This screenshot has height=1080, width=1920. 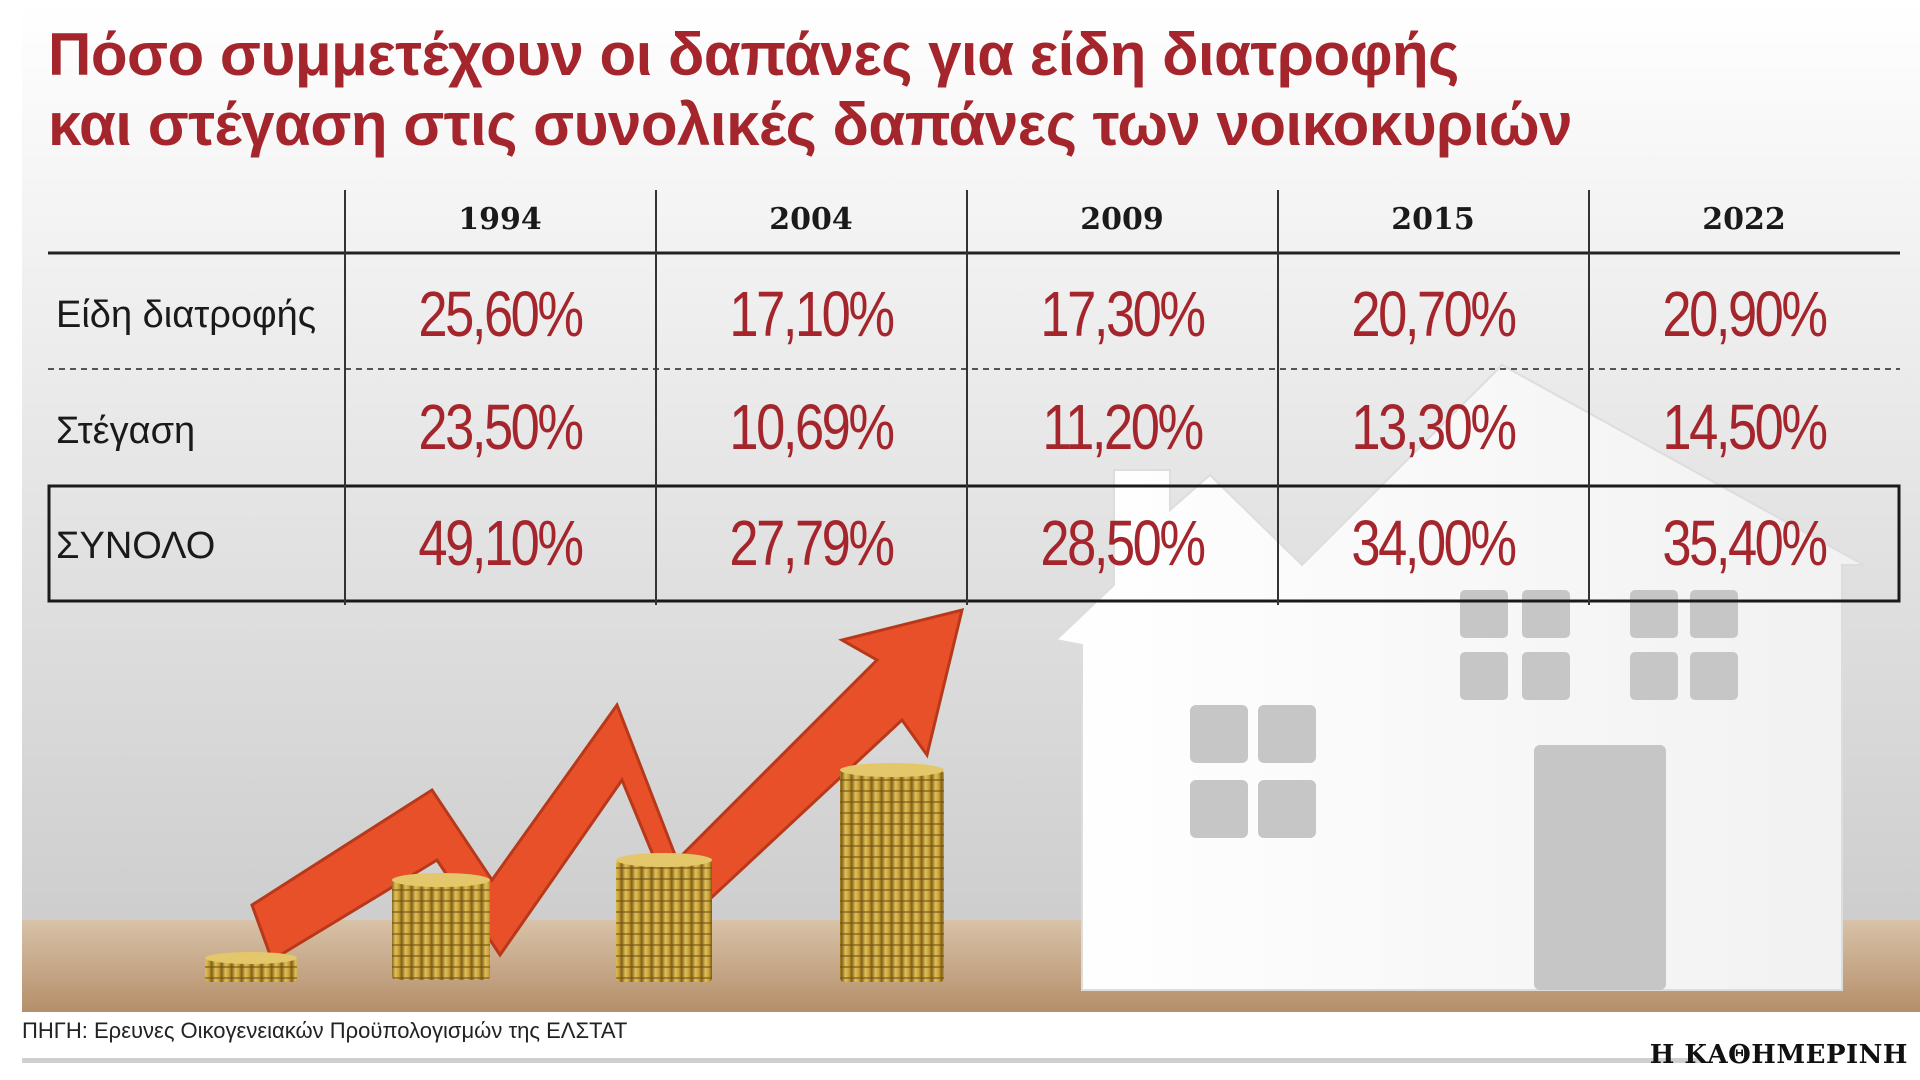 What do you see at coordinates (500, 219) in the screenshot?
I see `column-header-1994: 1994` at bounding box center [500, 219].